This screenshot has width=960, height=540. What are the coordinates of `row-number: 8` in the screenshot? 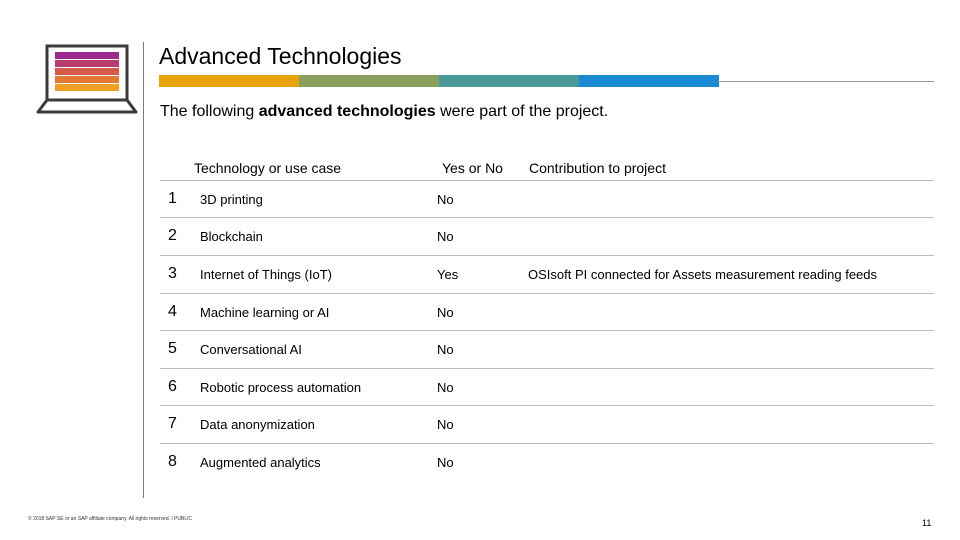 It's located at (172, 461).